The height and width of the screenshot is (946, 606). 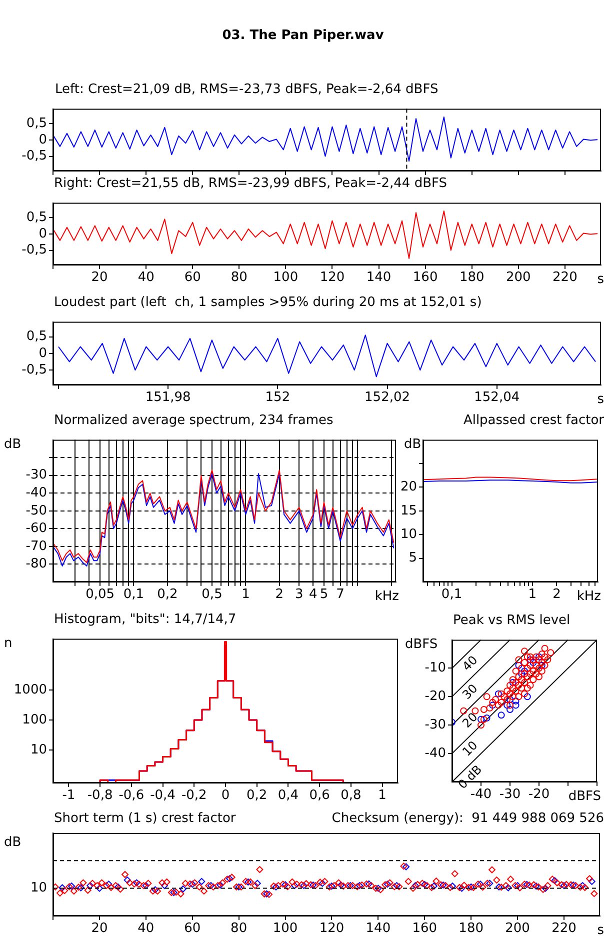 I want to click on chart-title: Peak vs RMS level, so click(x=511, y=620).